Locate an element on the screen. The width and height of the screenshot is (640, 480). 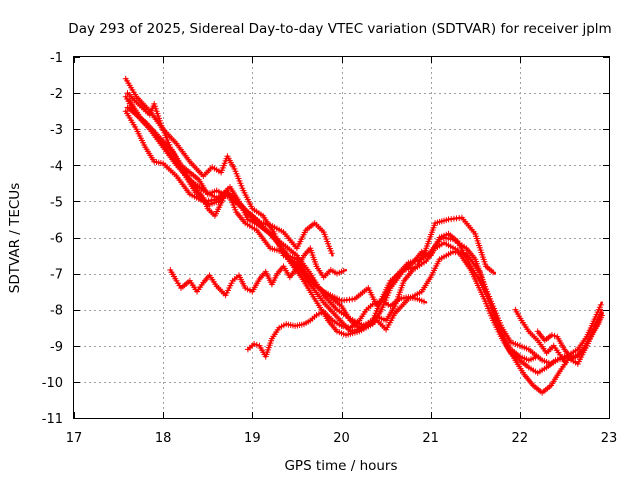
y-tick-label: -6 is located at coordinates (56, 239).